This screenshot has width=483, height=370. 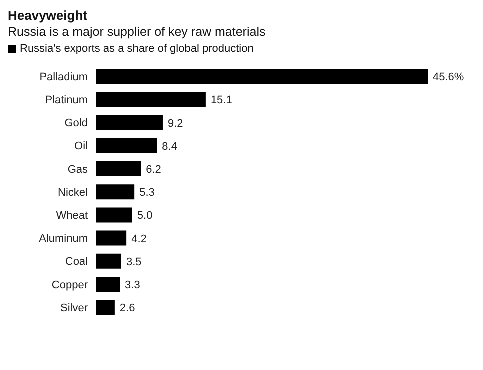 I want to click on y-tick-label: Silver, so click(x=74, y=308).